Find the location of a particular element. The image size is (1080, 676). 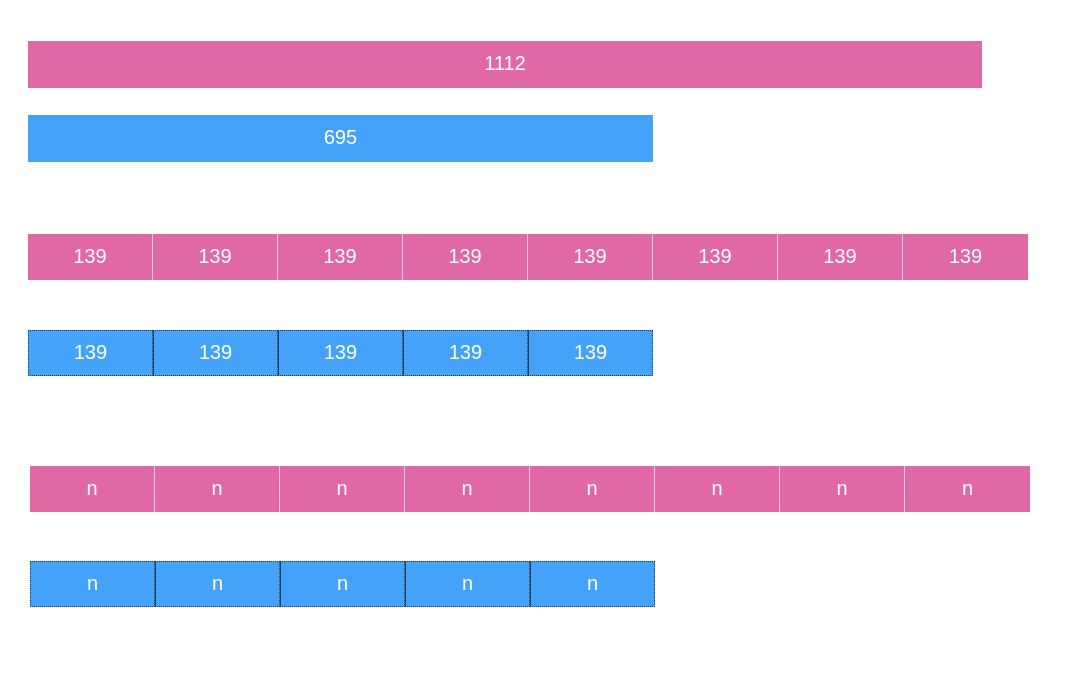

total-bar-blue-label: 695 is located at coordinates (340, 138).